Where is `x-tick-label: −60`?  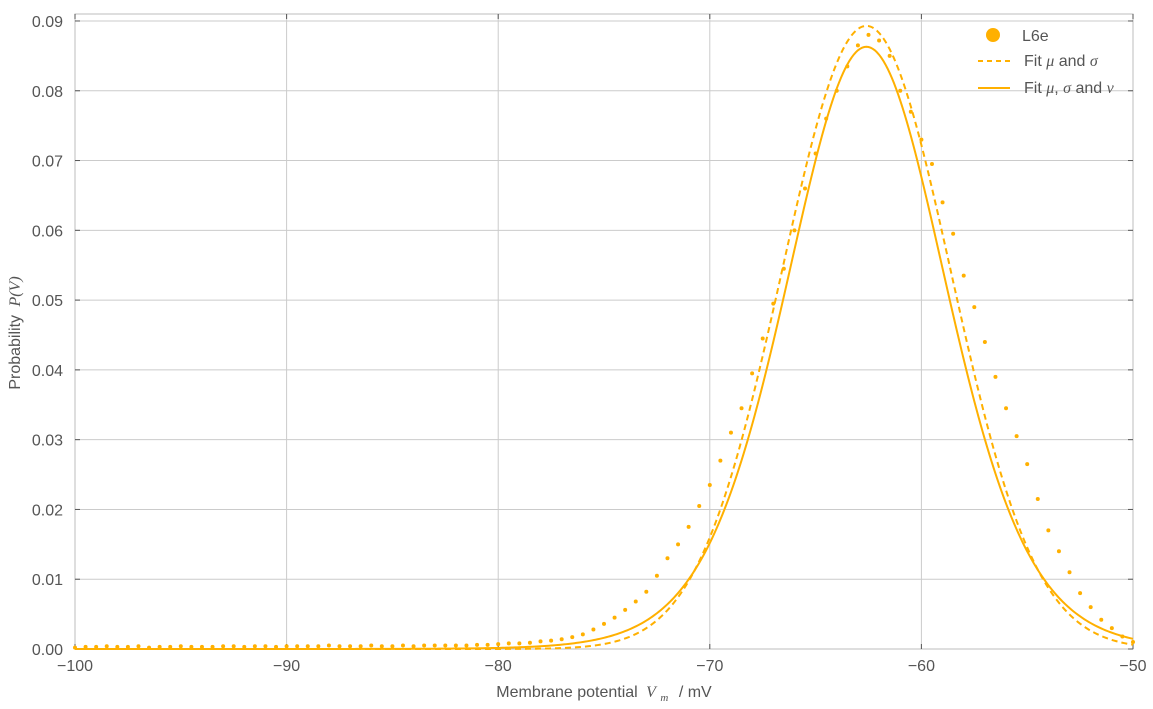
x-tick-label: −60 is located at coordinates (921, 666).